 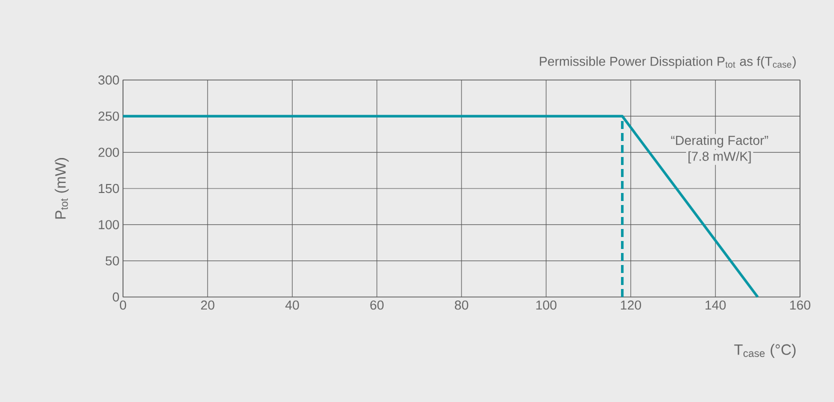 I want to click on y-tick-label: 150, so click(x=108, y=189).